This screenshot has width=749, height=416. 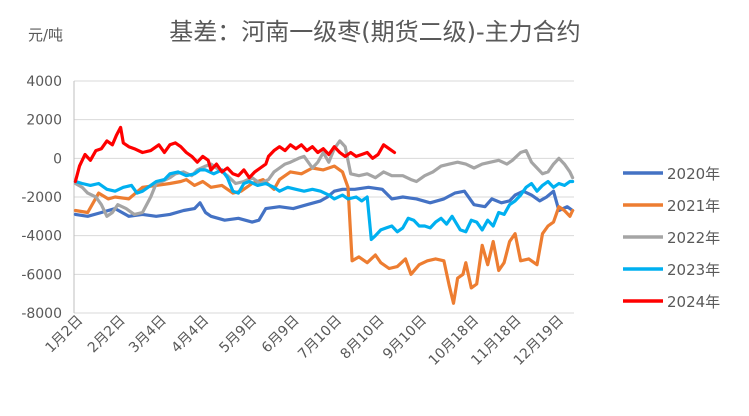 What do you see at coordinates (693, 270) in the screenshot?
I see `legend-label: 2023年` at bounding box center [693, 270].